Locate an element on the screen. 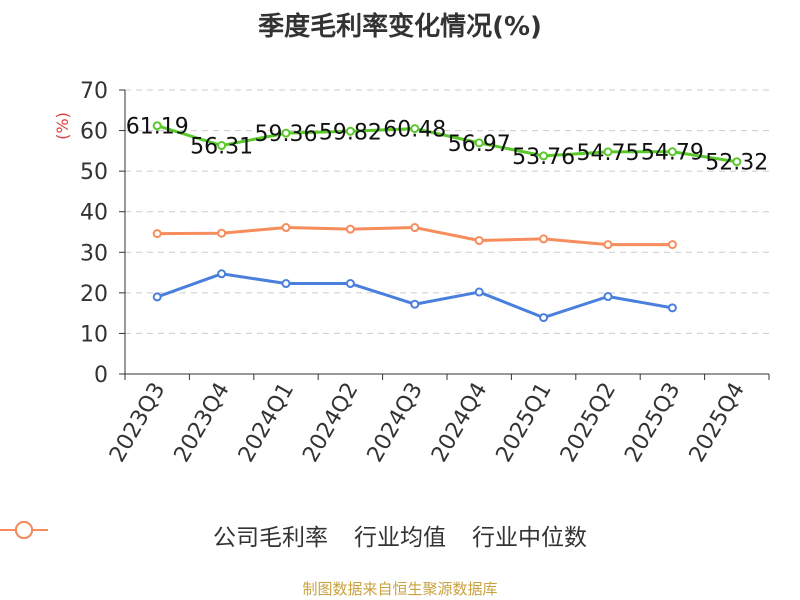 Image resolution: width=800 pixels, height=600 pixels. data-label: 59.36 is located at coordinates (286, 134).